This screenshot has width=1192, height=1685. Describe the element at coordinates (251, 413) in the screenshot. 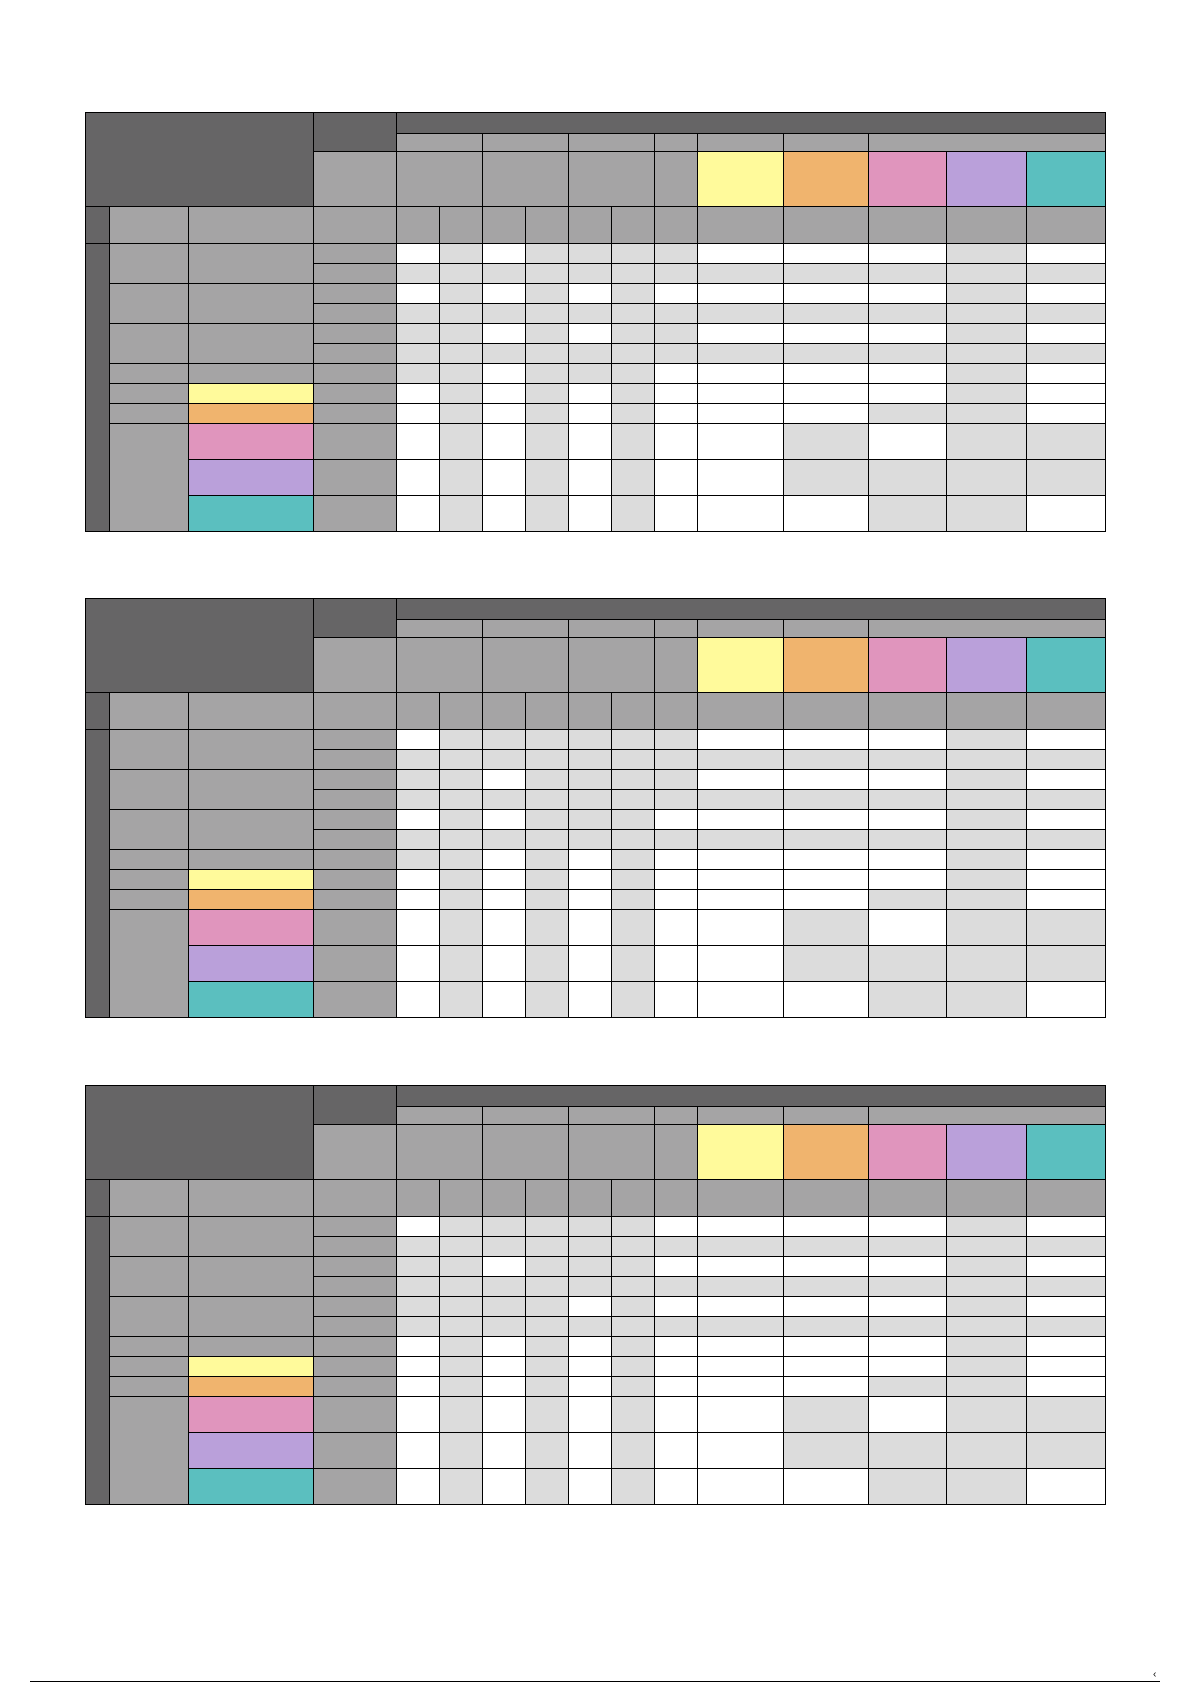

I see `row-swatch-orange` at that location.